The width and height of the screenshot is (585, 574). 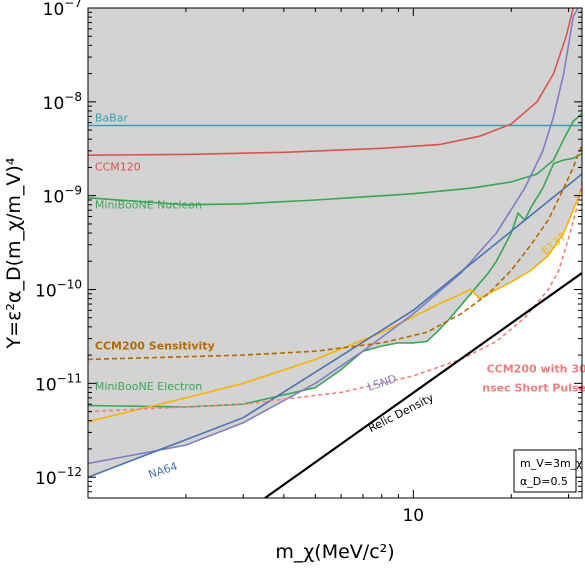 I want to click on annotation-babar: BaBar, so click(x=112, y=117).